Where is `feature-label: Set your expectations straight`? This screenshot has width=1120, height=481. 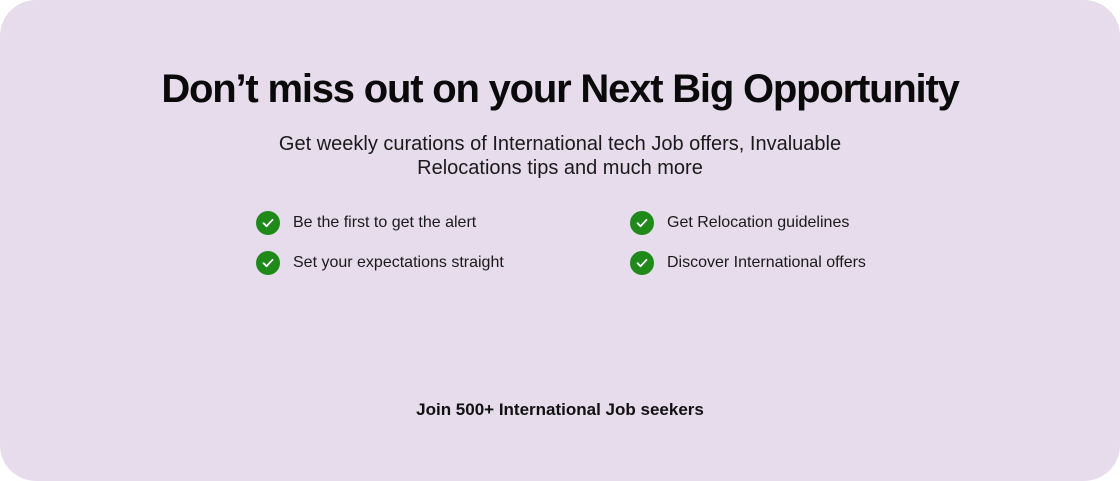 feature-label: Set your expectations straight is located at coordinates (398, 262).